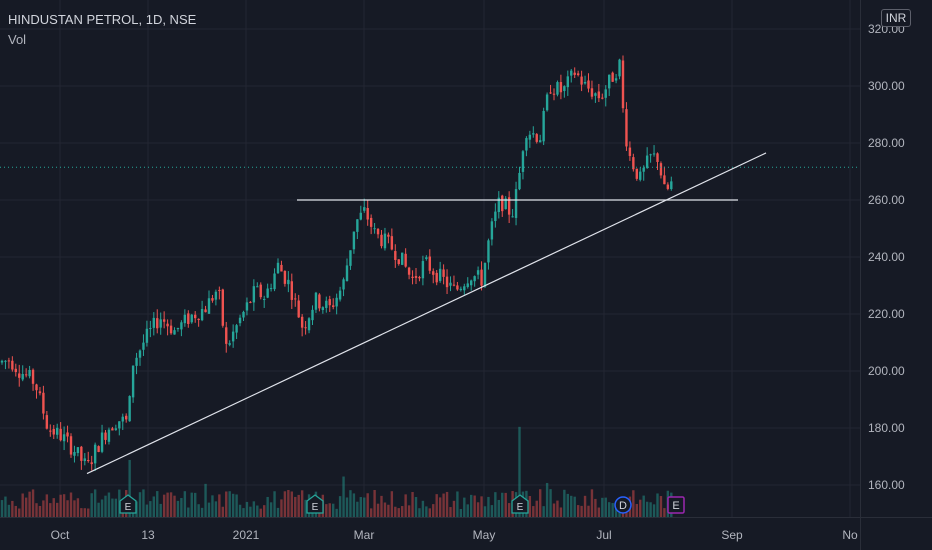 This screenshot has width=932, height=550. What do you see at coordinates (886, 86) in the screenshot?
I see `price-tick-label: 300.00` at bounding box center [886, 86].